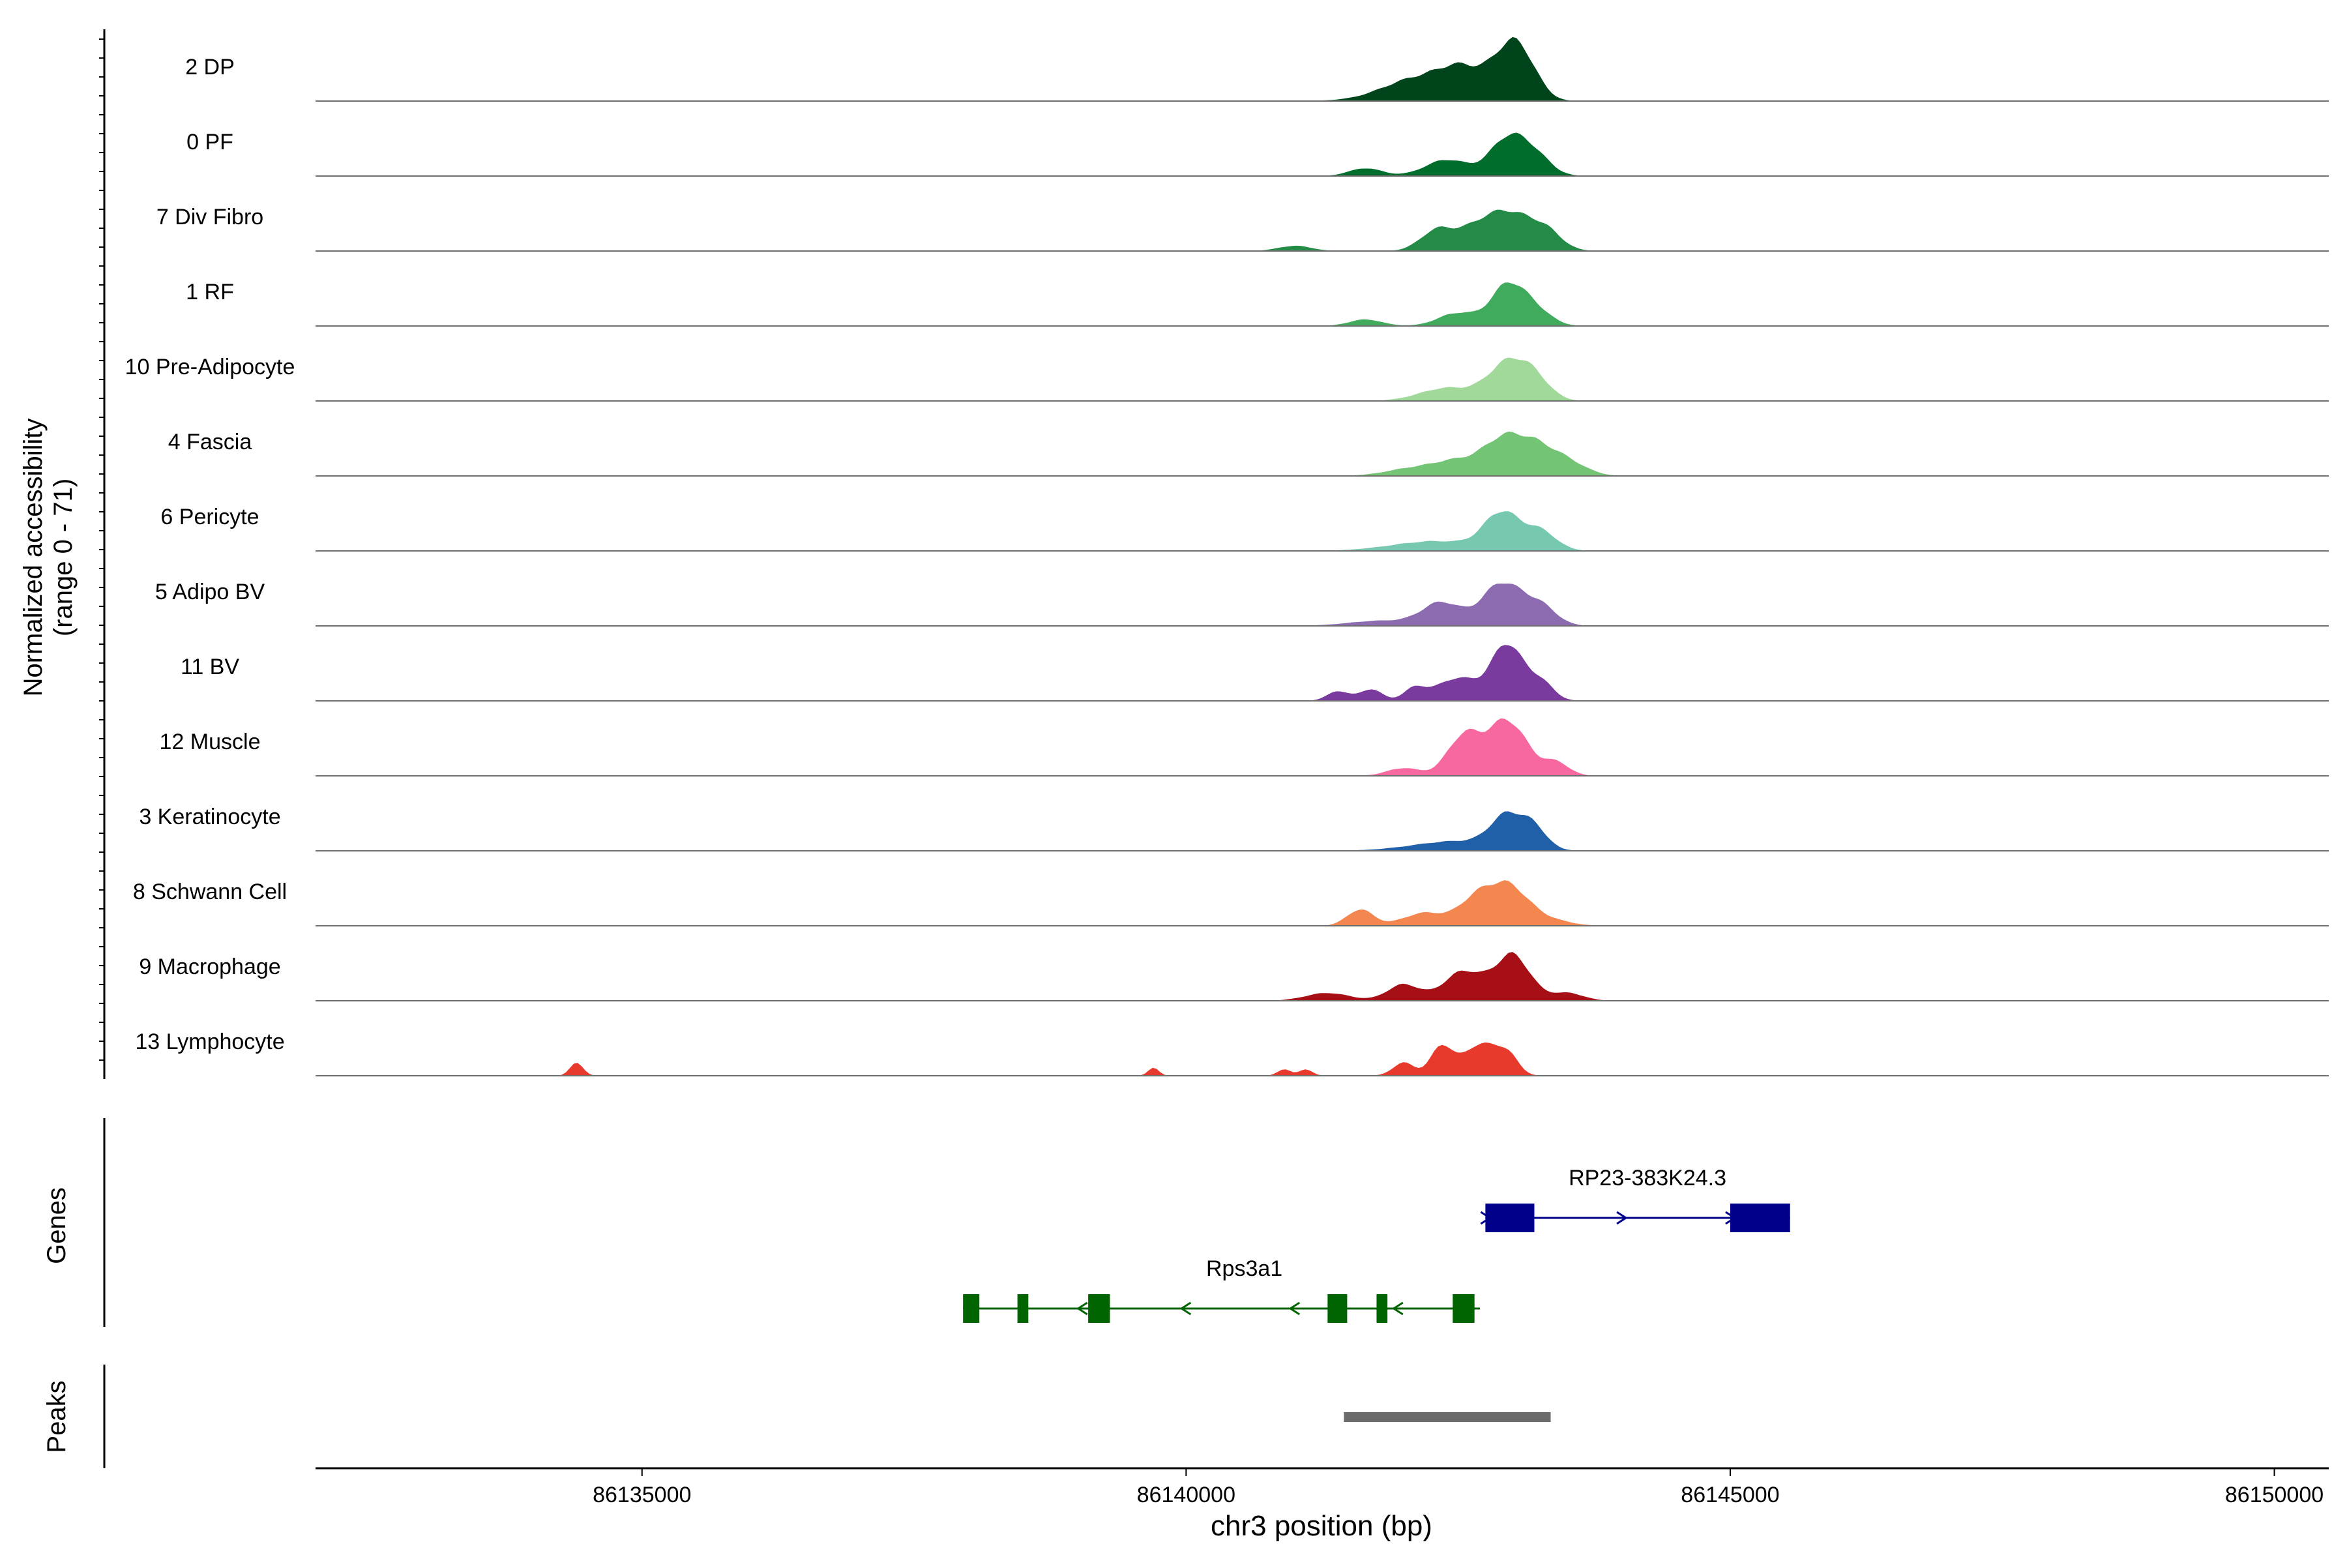  Describe the element at coordinates (916, 1223) in the screenshot. I see `genes-track: Genes RP23-383K24.3 Rps3a1` at that location.